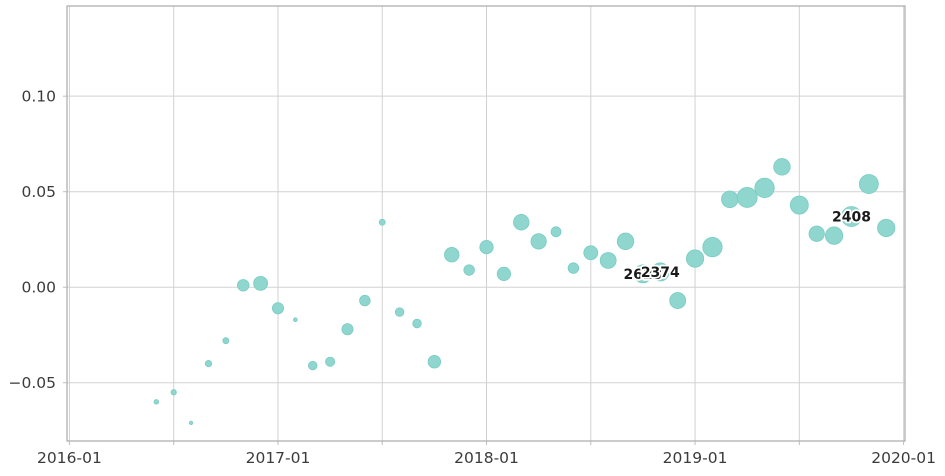 The image size is (945, 476). I want to click on bubble-annotation: 2623, so click(642, 275).